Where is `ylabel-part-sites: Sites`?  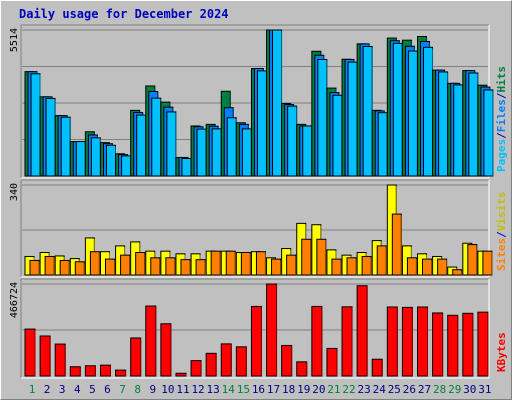 ylabel-part-sites: Sites is located at coordinates (501, 254).